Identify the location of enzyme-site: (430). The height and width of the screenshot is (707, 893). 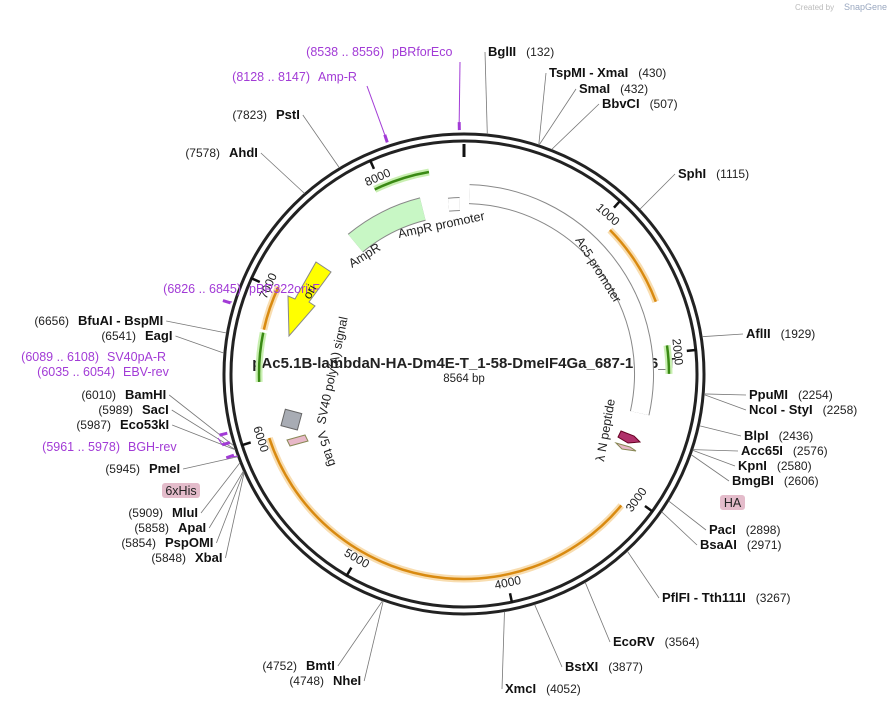
(652, 73).